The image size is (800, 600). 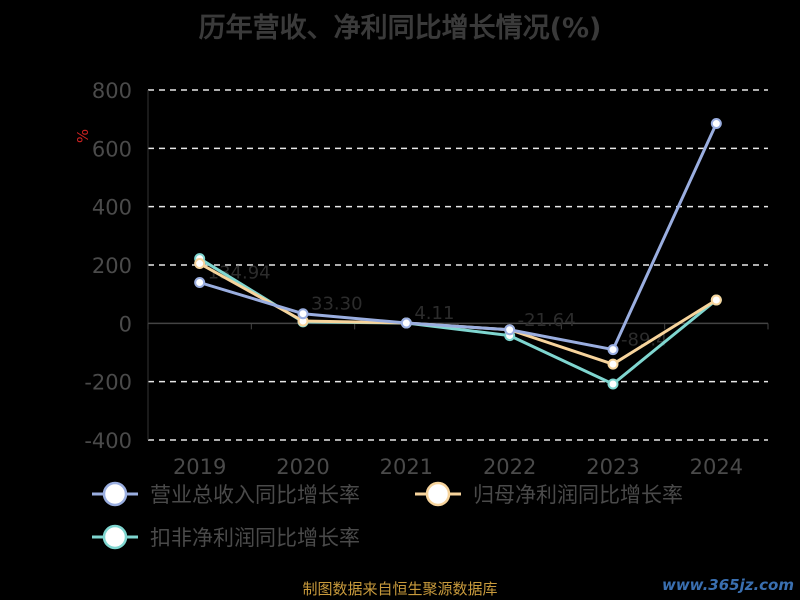 I want to click on x-tick-label: 2019, so click(x=199, y=467).